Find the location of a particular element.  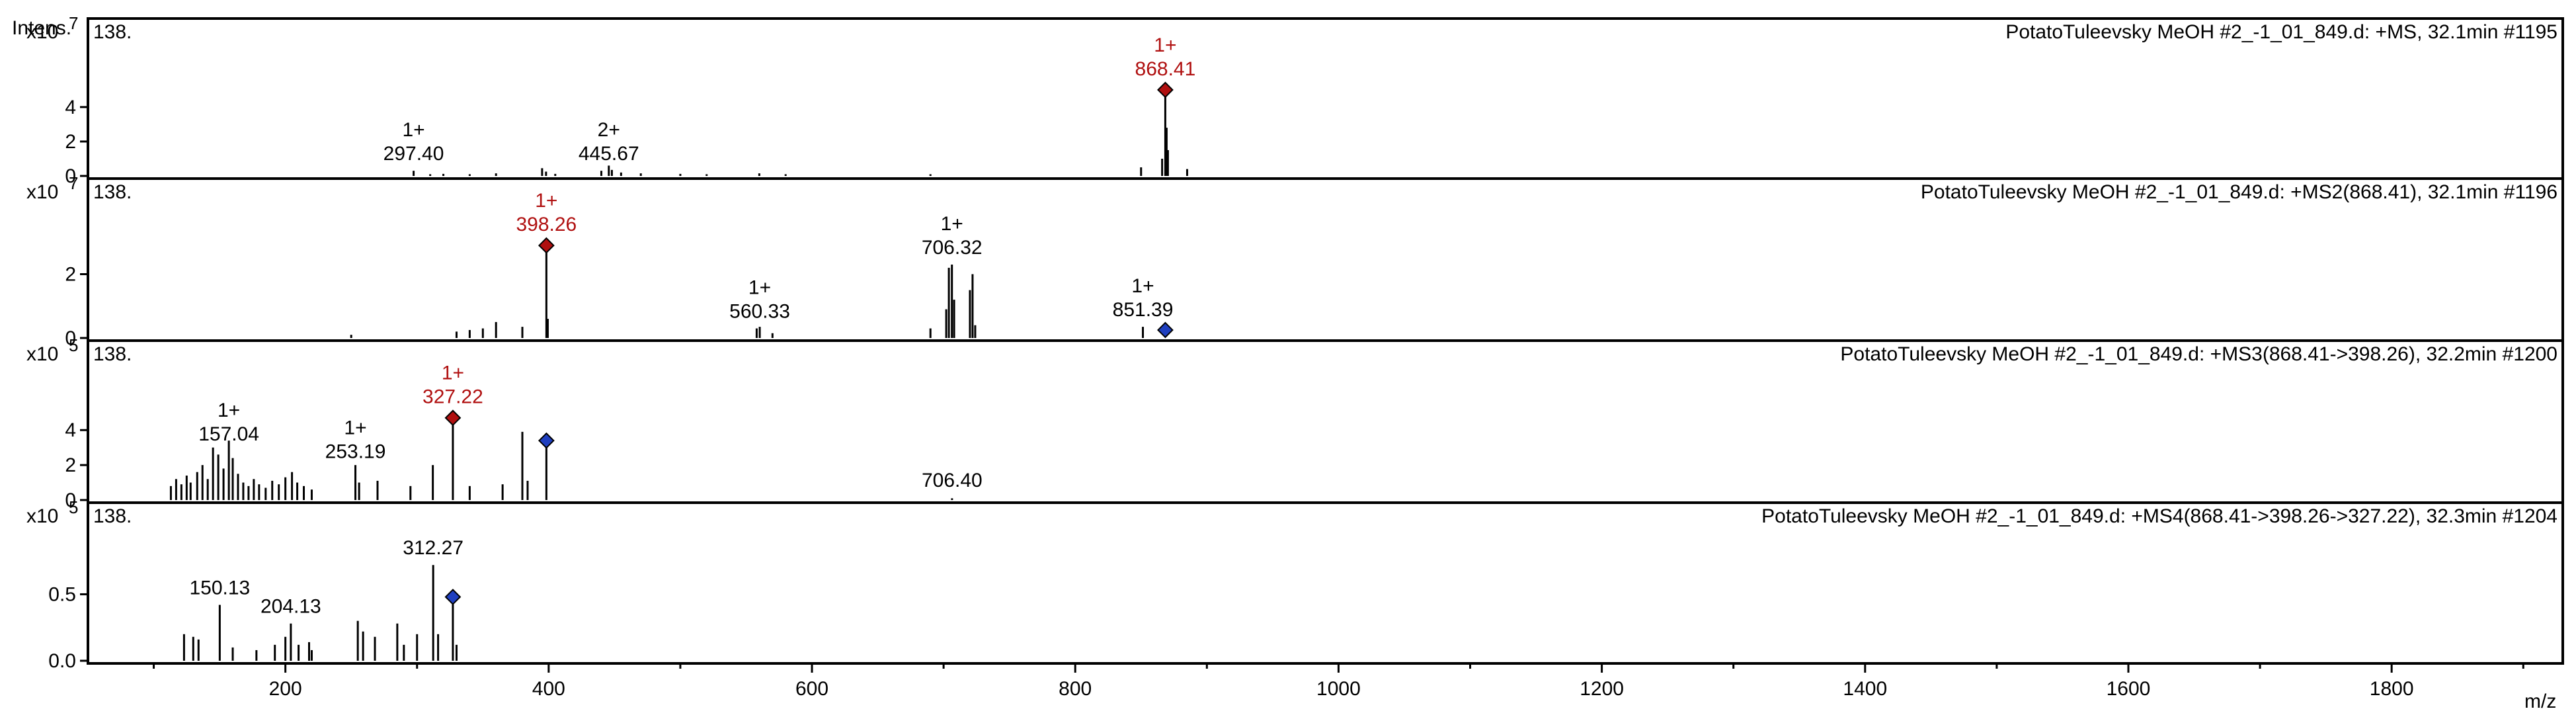

peak-mz-label: 851.39 is located at coordinates (1143, 310).